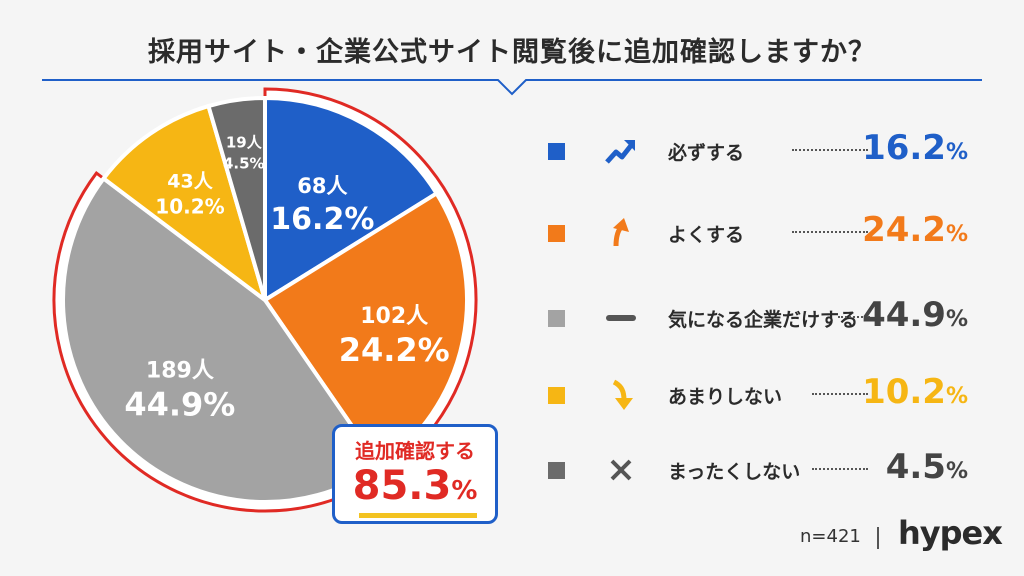  What do you see at coordinates (621, 151) in the screenshot?
I see `trending-up-icon` at bounding box center [621, 151].